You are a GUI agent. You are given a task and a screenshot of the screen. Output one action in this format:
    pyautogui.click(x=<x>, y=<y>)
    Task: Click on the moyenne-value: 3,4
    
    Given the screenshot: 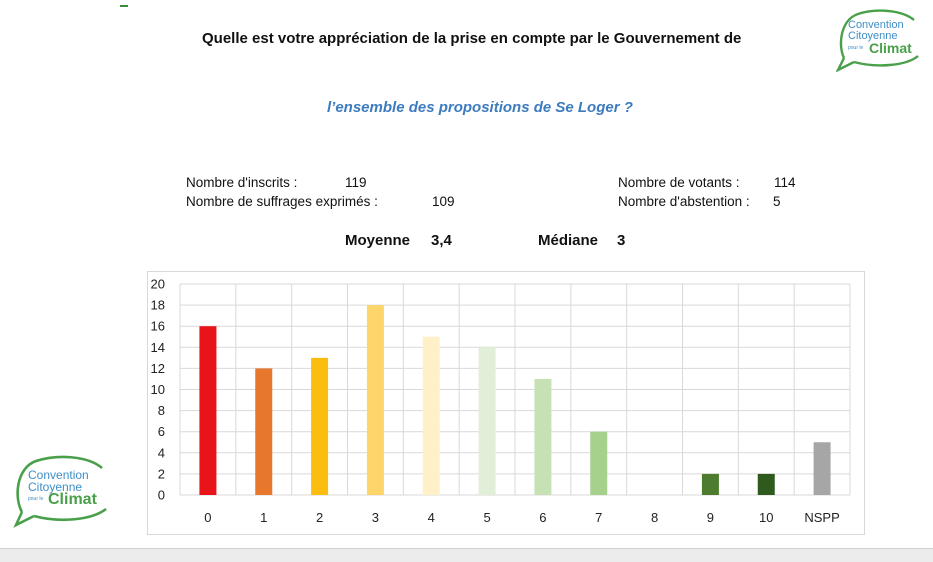 What is the action you would take?
    pyautogui.click(x=441, y=240)
    